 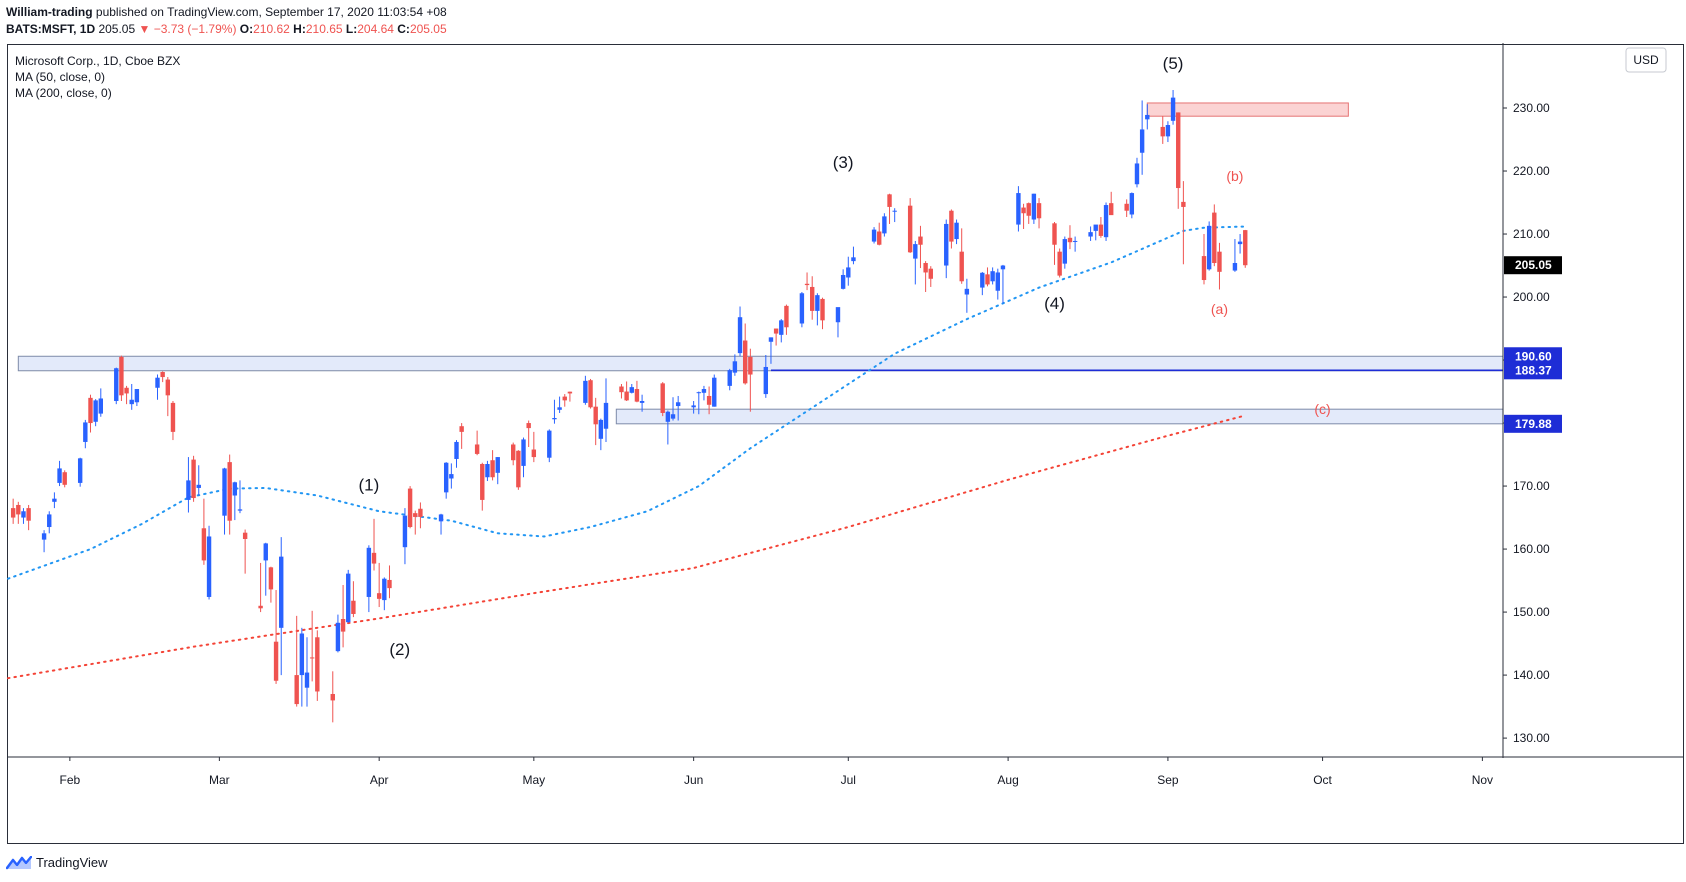 I want to click on legend-ma50: MA (50, close, 0), so click(x=60, y=77).